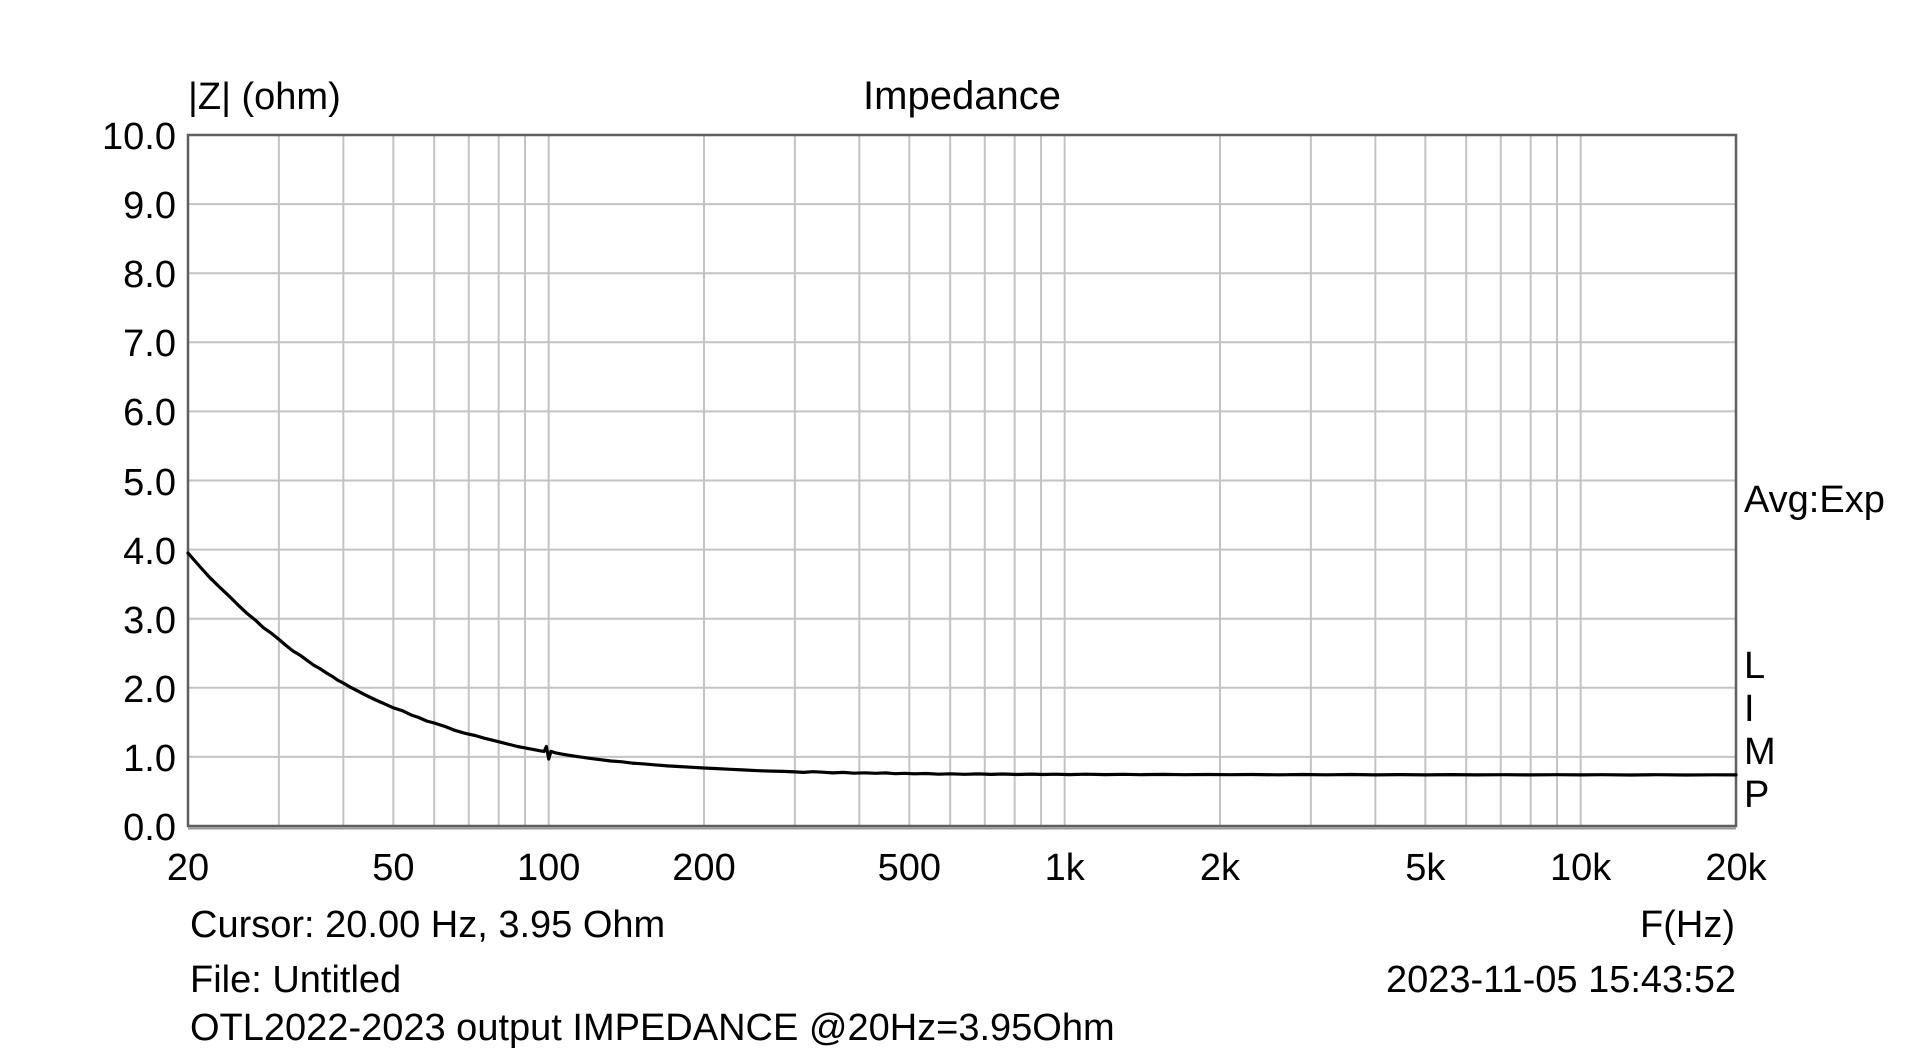 The width and height of the screenshot is (1920, 1054). Describe the element at coordinates (1757, 795) in the screenshot. I see `app-letter: P` at that location.